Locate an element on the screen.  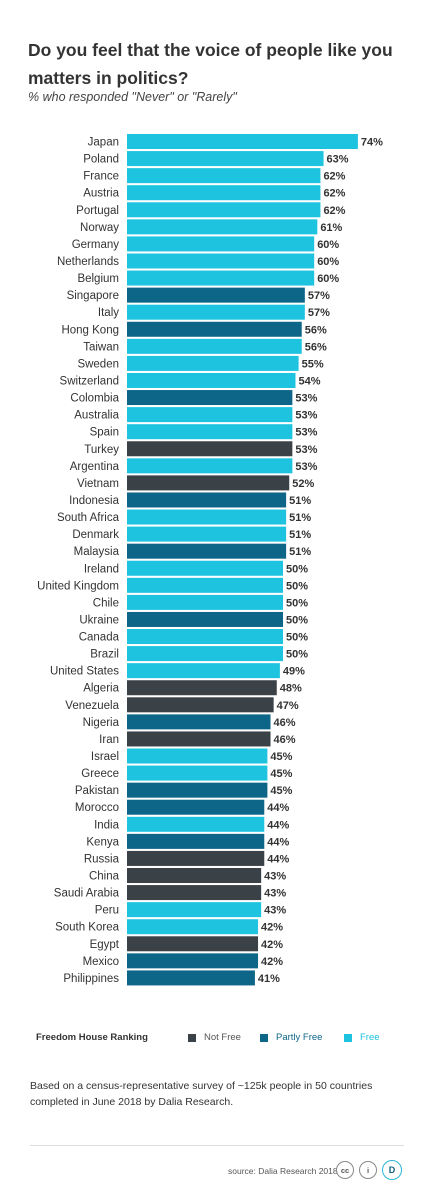
value-label-kenya: 44% is located at coordinates (278, 842).